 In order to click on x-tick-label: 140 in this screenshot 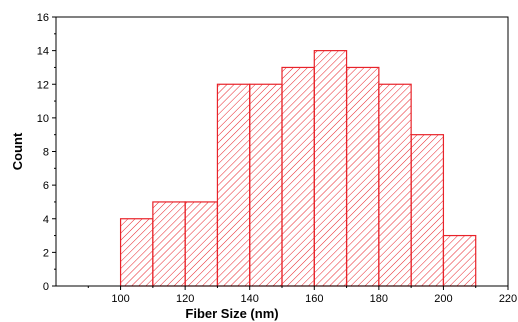, I will do `click(250, 299)`.